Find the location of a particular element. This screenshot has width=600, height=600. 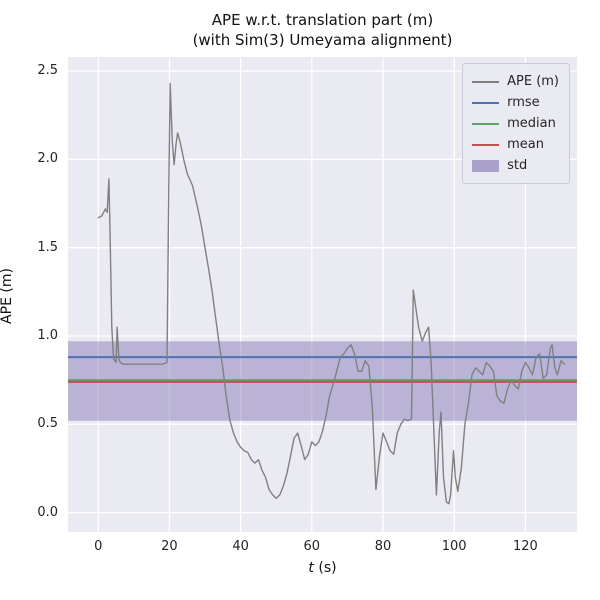

x-tick-label: 120 is located at coordinates (525, 546).